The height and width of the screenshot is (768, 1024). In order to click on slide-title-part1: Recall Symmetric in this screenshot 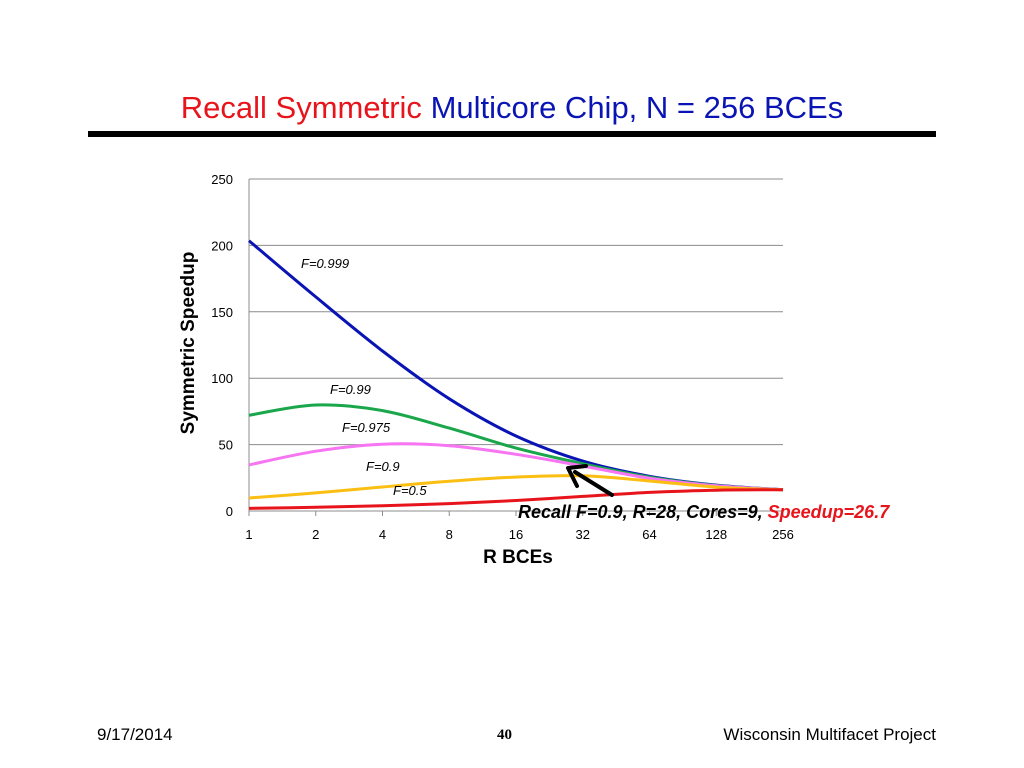, I will do `click(301, 107)`.